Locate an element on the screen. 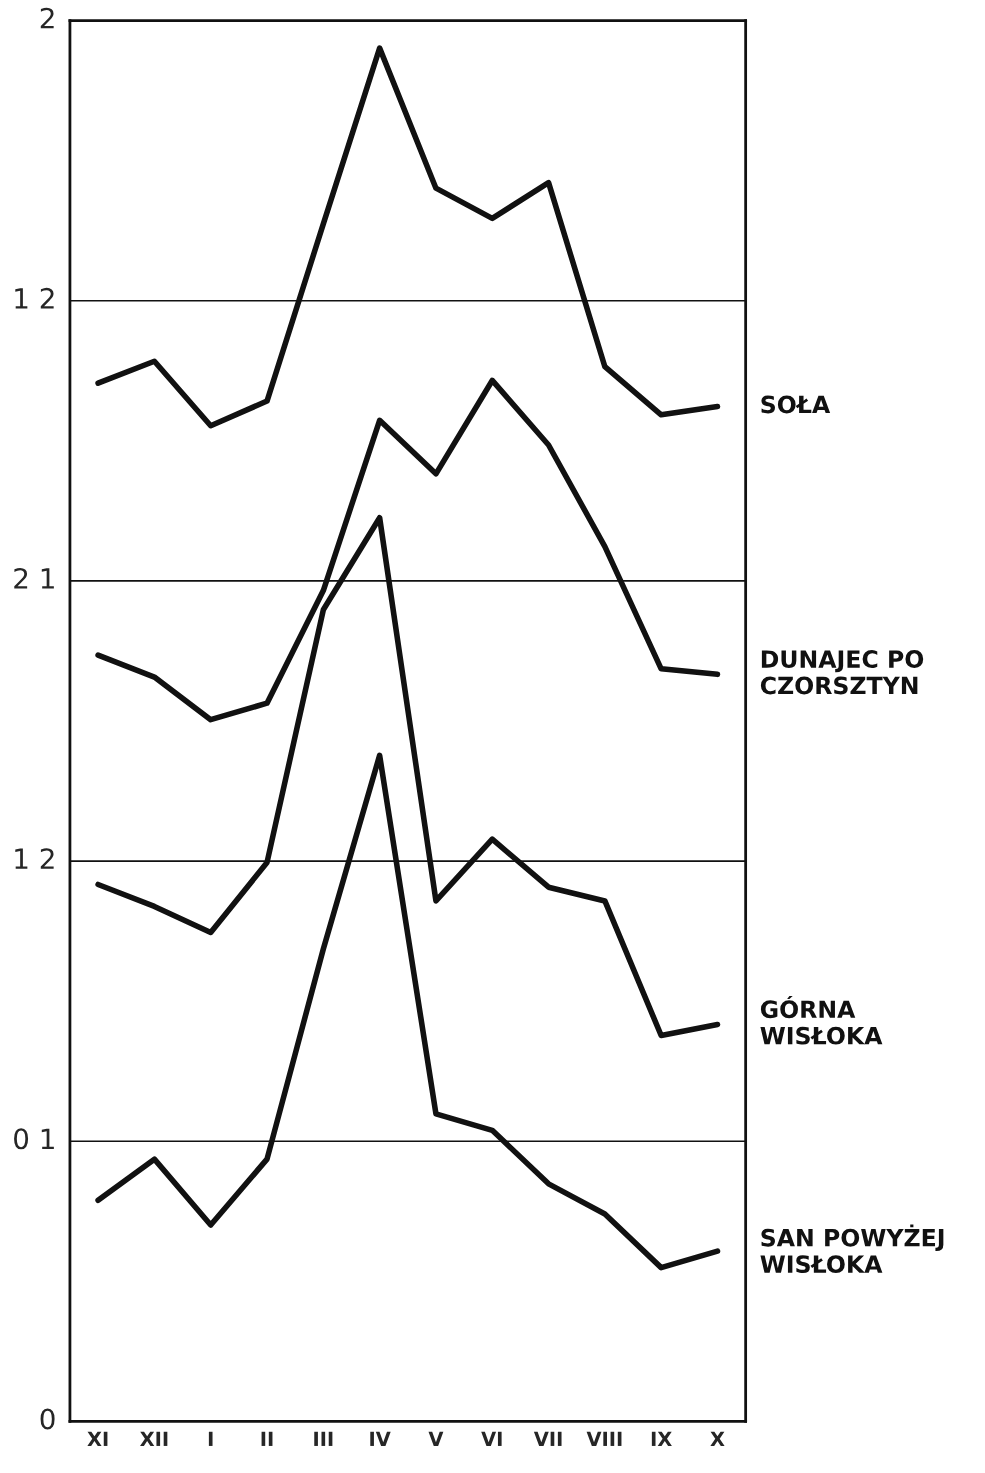  x-tick-label: III is located at coordinates (323, 1438).